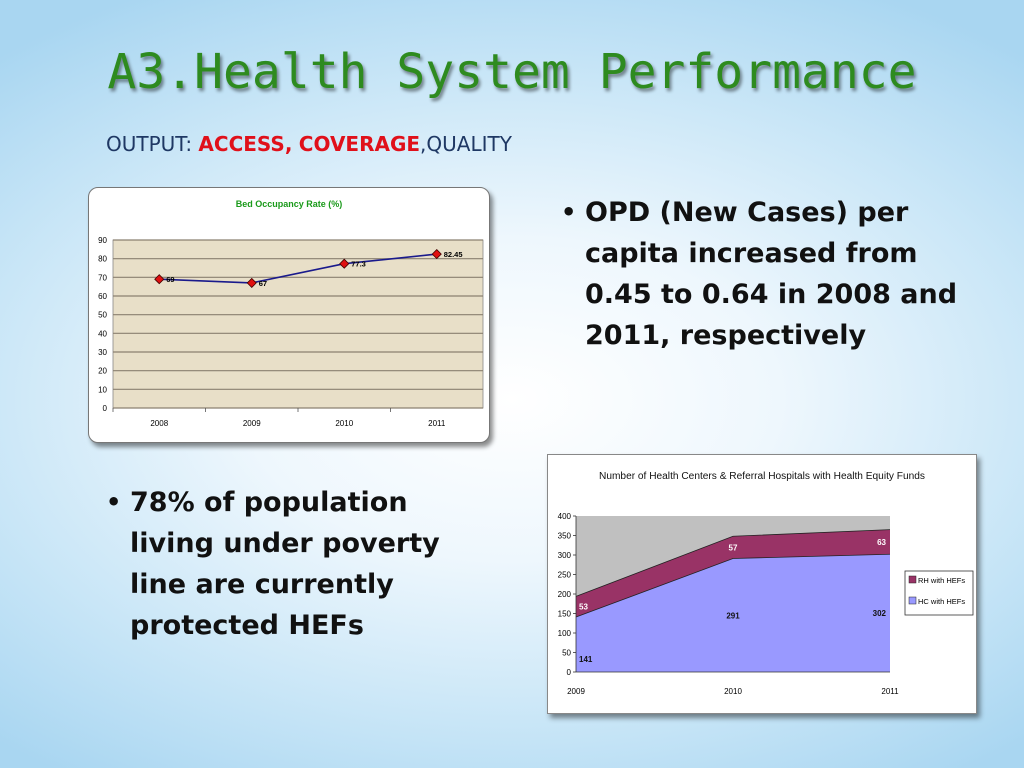 The width and height of the screenshot is (1024, 768). Describe the element at coordinates (512, 72) in the screenshot. I see `slide-title: A3.Health System Performance` at that location.